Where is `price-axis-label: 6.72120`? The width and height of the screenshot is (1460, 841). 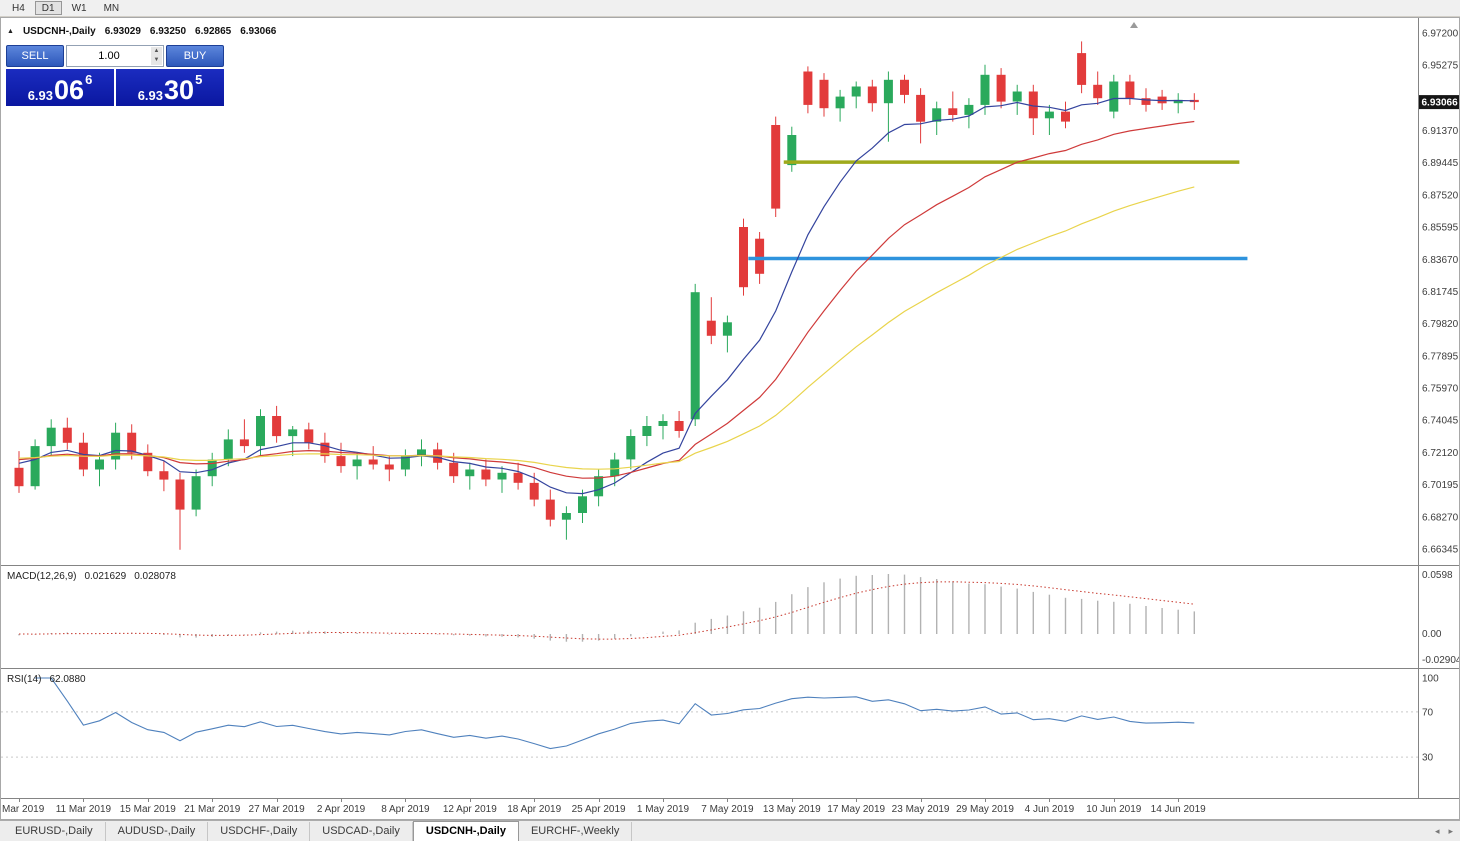
price-axis-label: 6.72120 is located at coordinates (1440, 453).